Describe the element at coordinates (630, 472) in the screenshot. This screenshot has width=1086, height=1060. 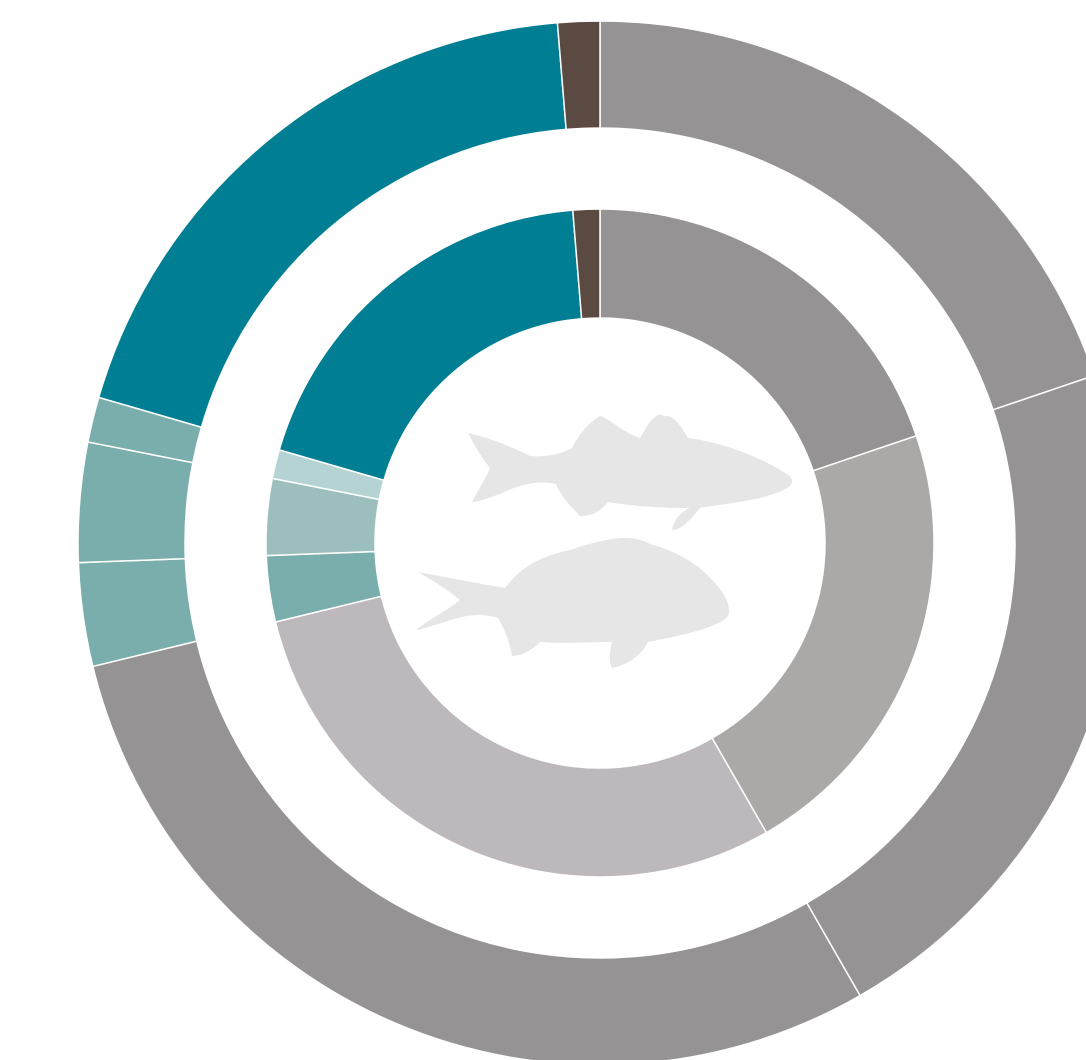
I see `fish-upper` at that location.